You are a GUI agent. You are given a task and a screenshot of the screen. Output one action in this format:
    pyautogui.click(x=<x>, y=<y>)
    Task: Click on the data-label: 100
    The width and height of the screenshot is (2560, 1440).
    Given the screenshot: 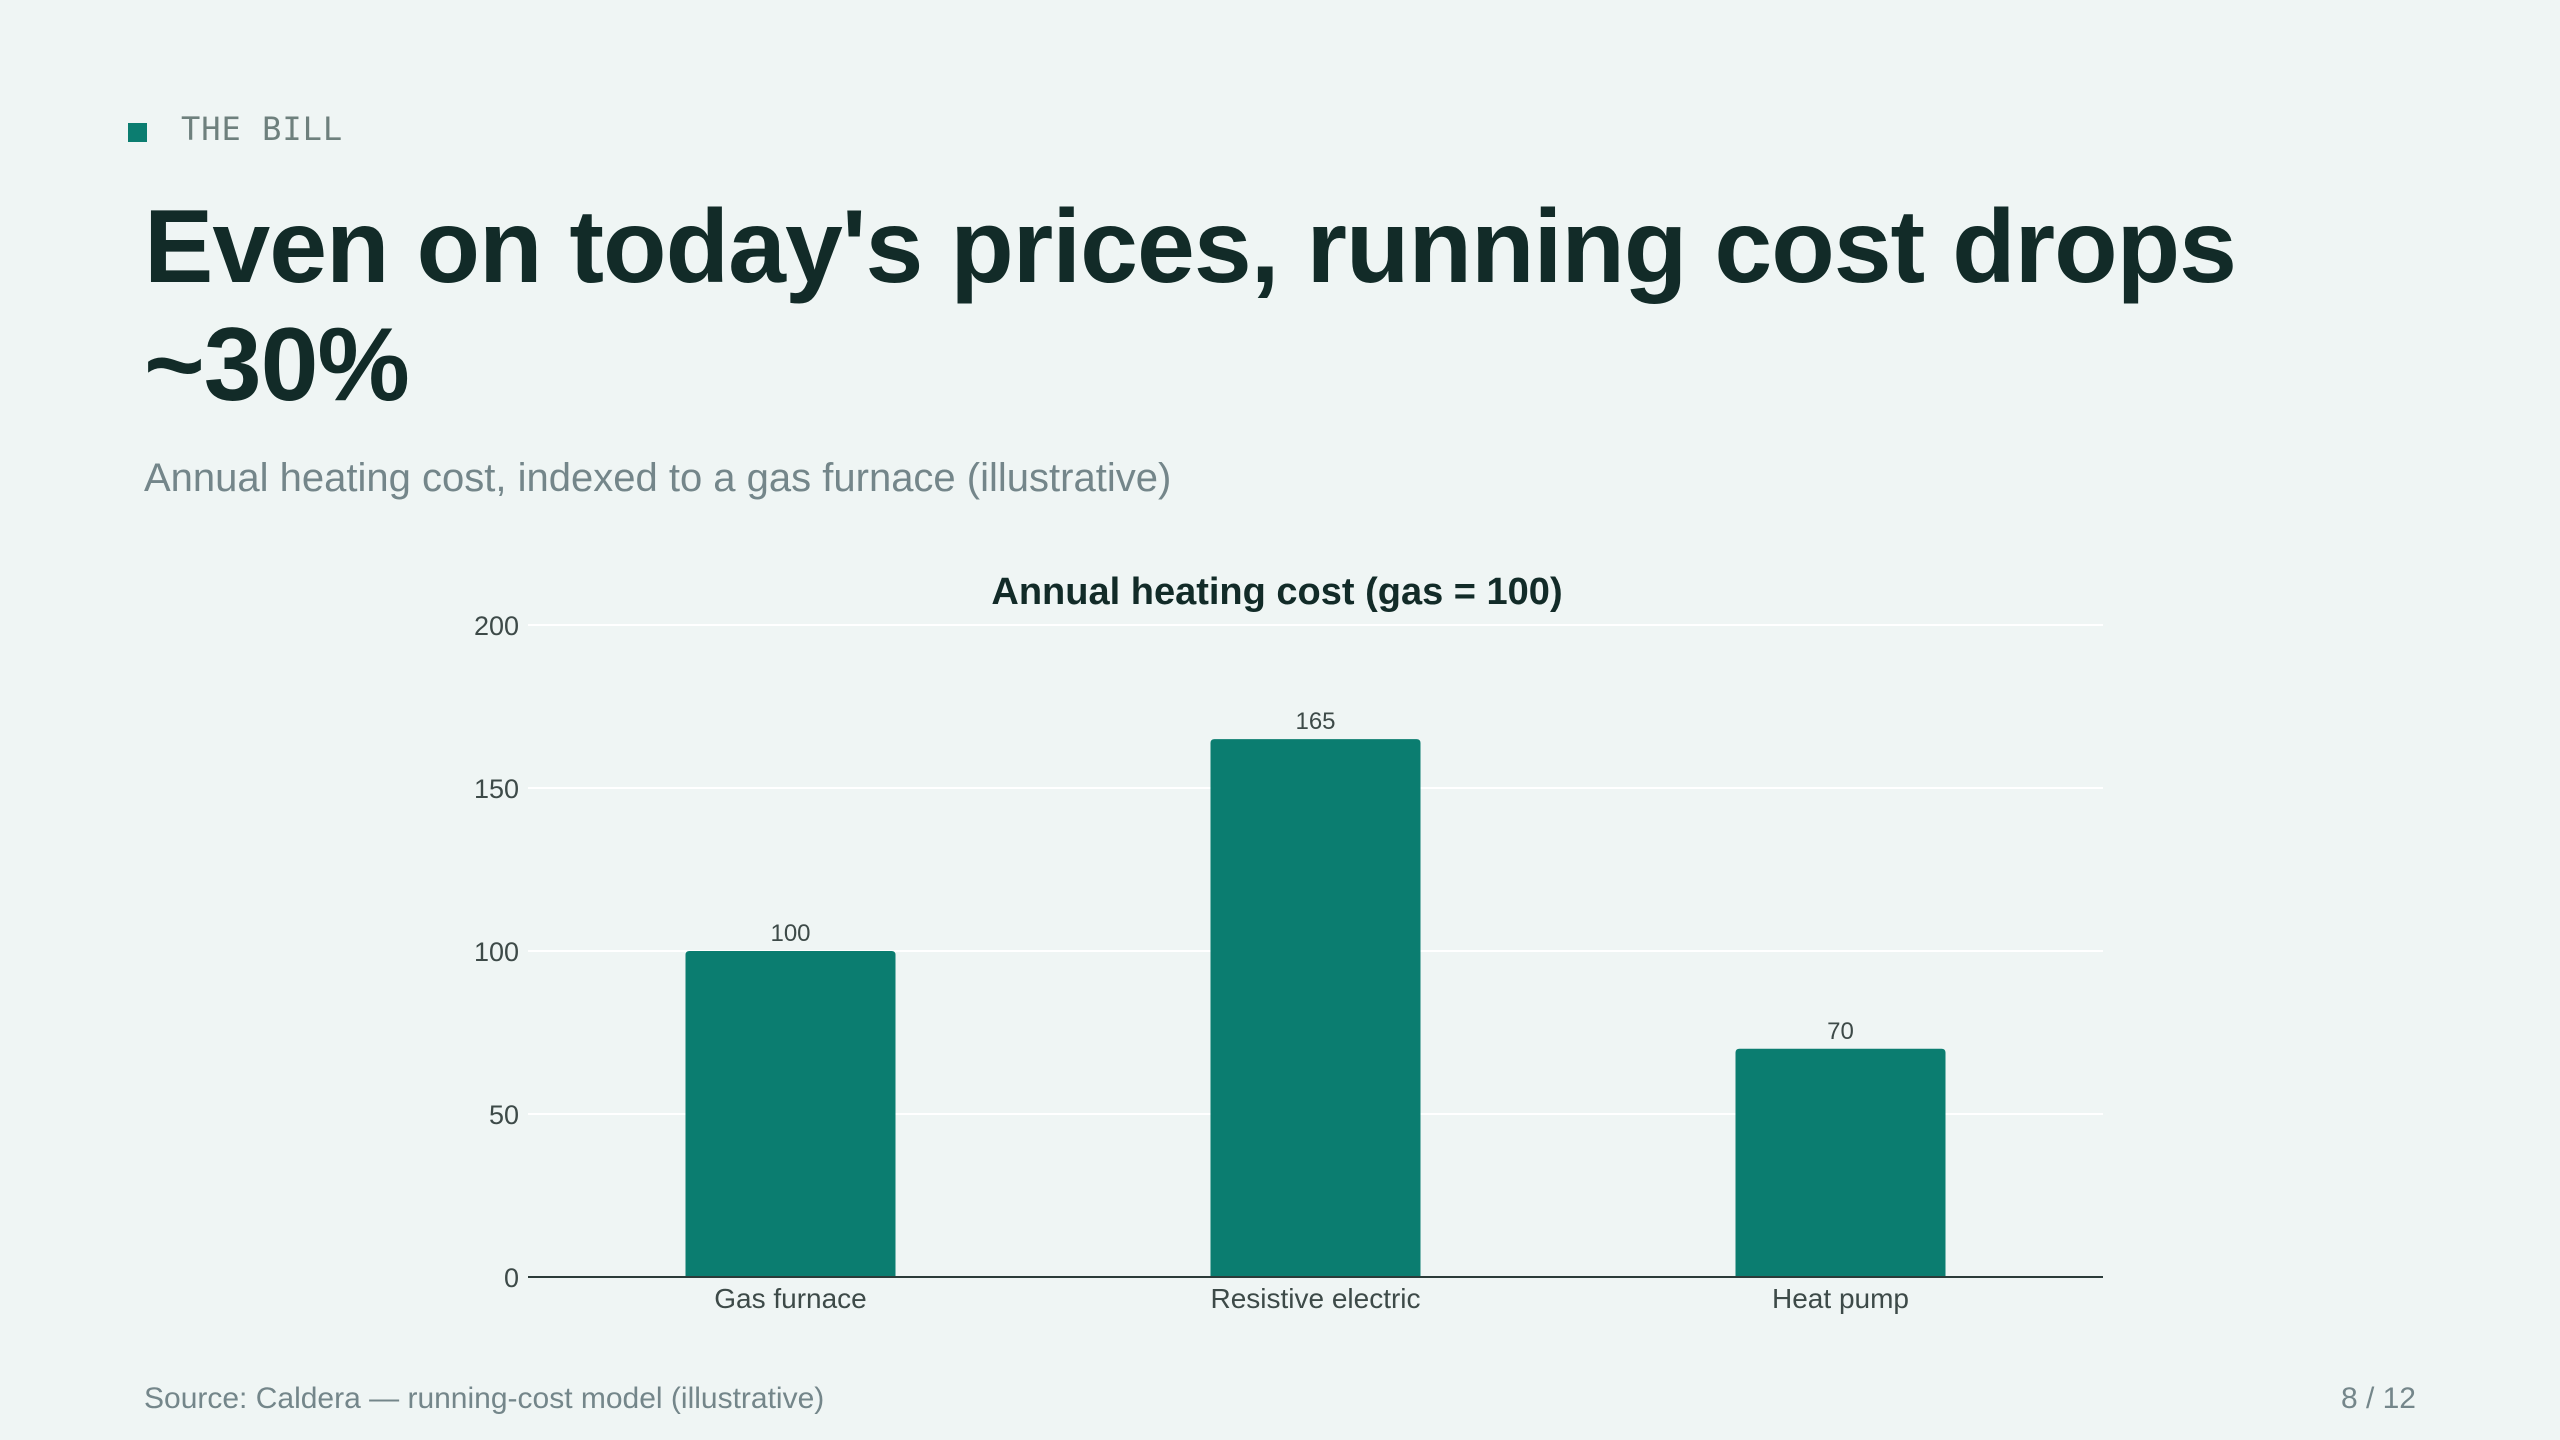 What is the action you would take?
    pyautogui.click(x=790, y=933)
    